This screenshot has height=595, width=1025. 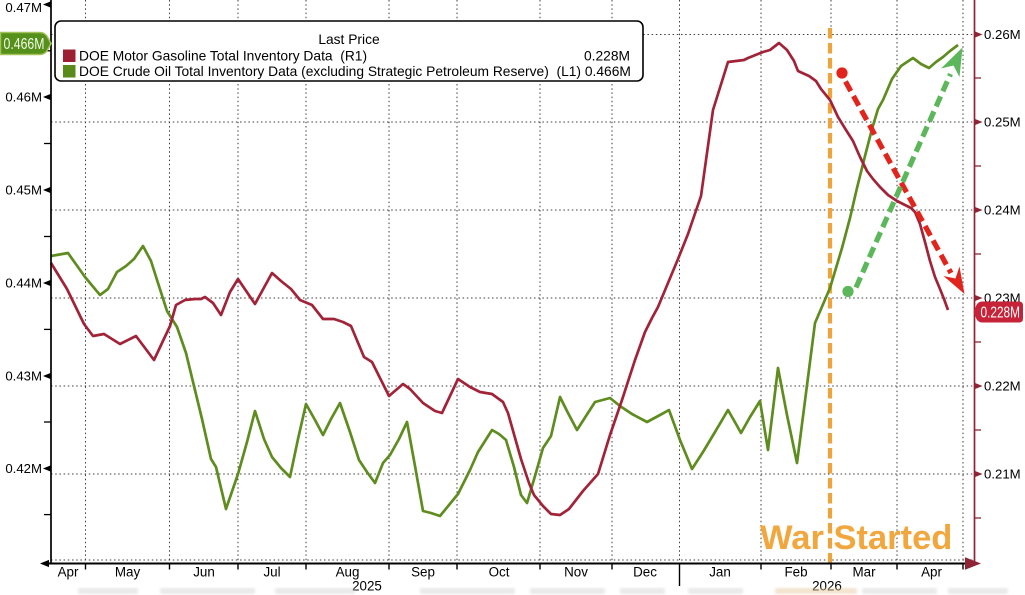 What do you see at coordinates (795, 572) in the screenshot?
I see `svg-text: Feb` at bounding box center [795, 572].